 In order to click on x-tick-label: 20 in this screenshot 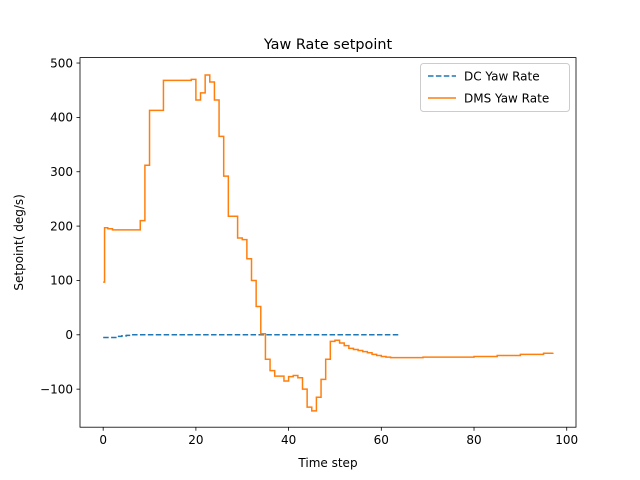, I will do `click(195, 440)`.